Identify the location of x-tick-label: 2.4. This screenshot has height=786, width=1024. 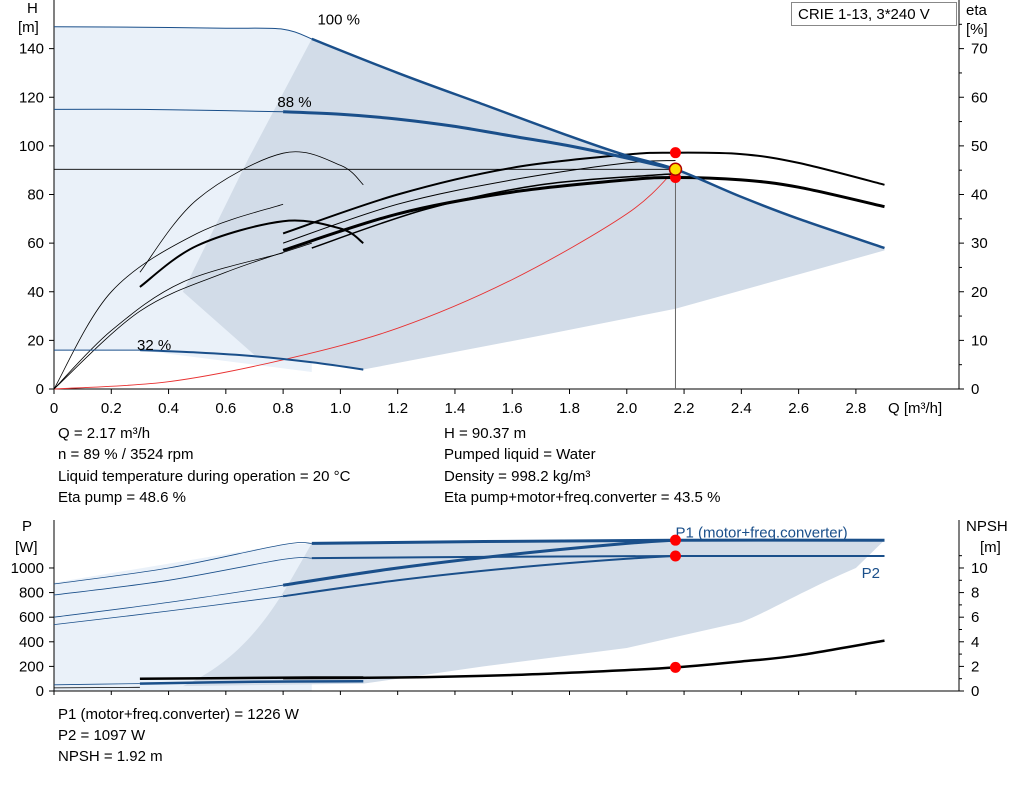
(741, 408).